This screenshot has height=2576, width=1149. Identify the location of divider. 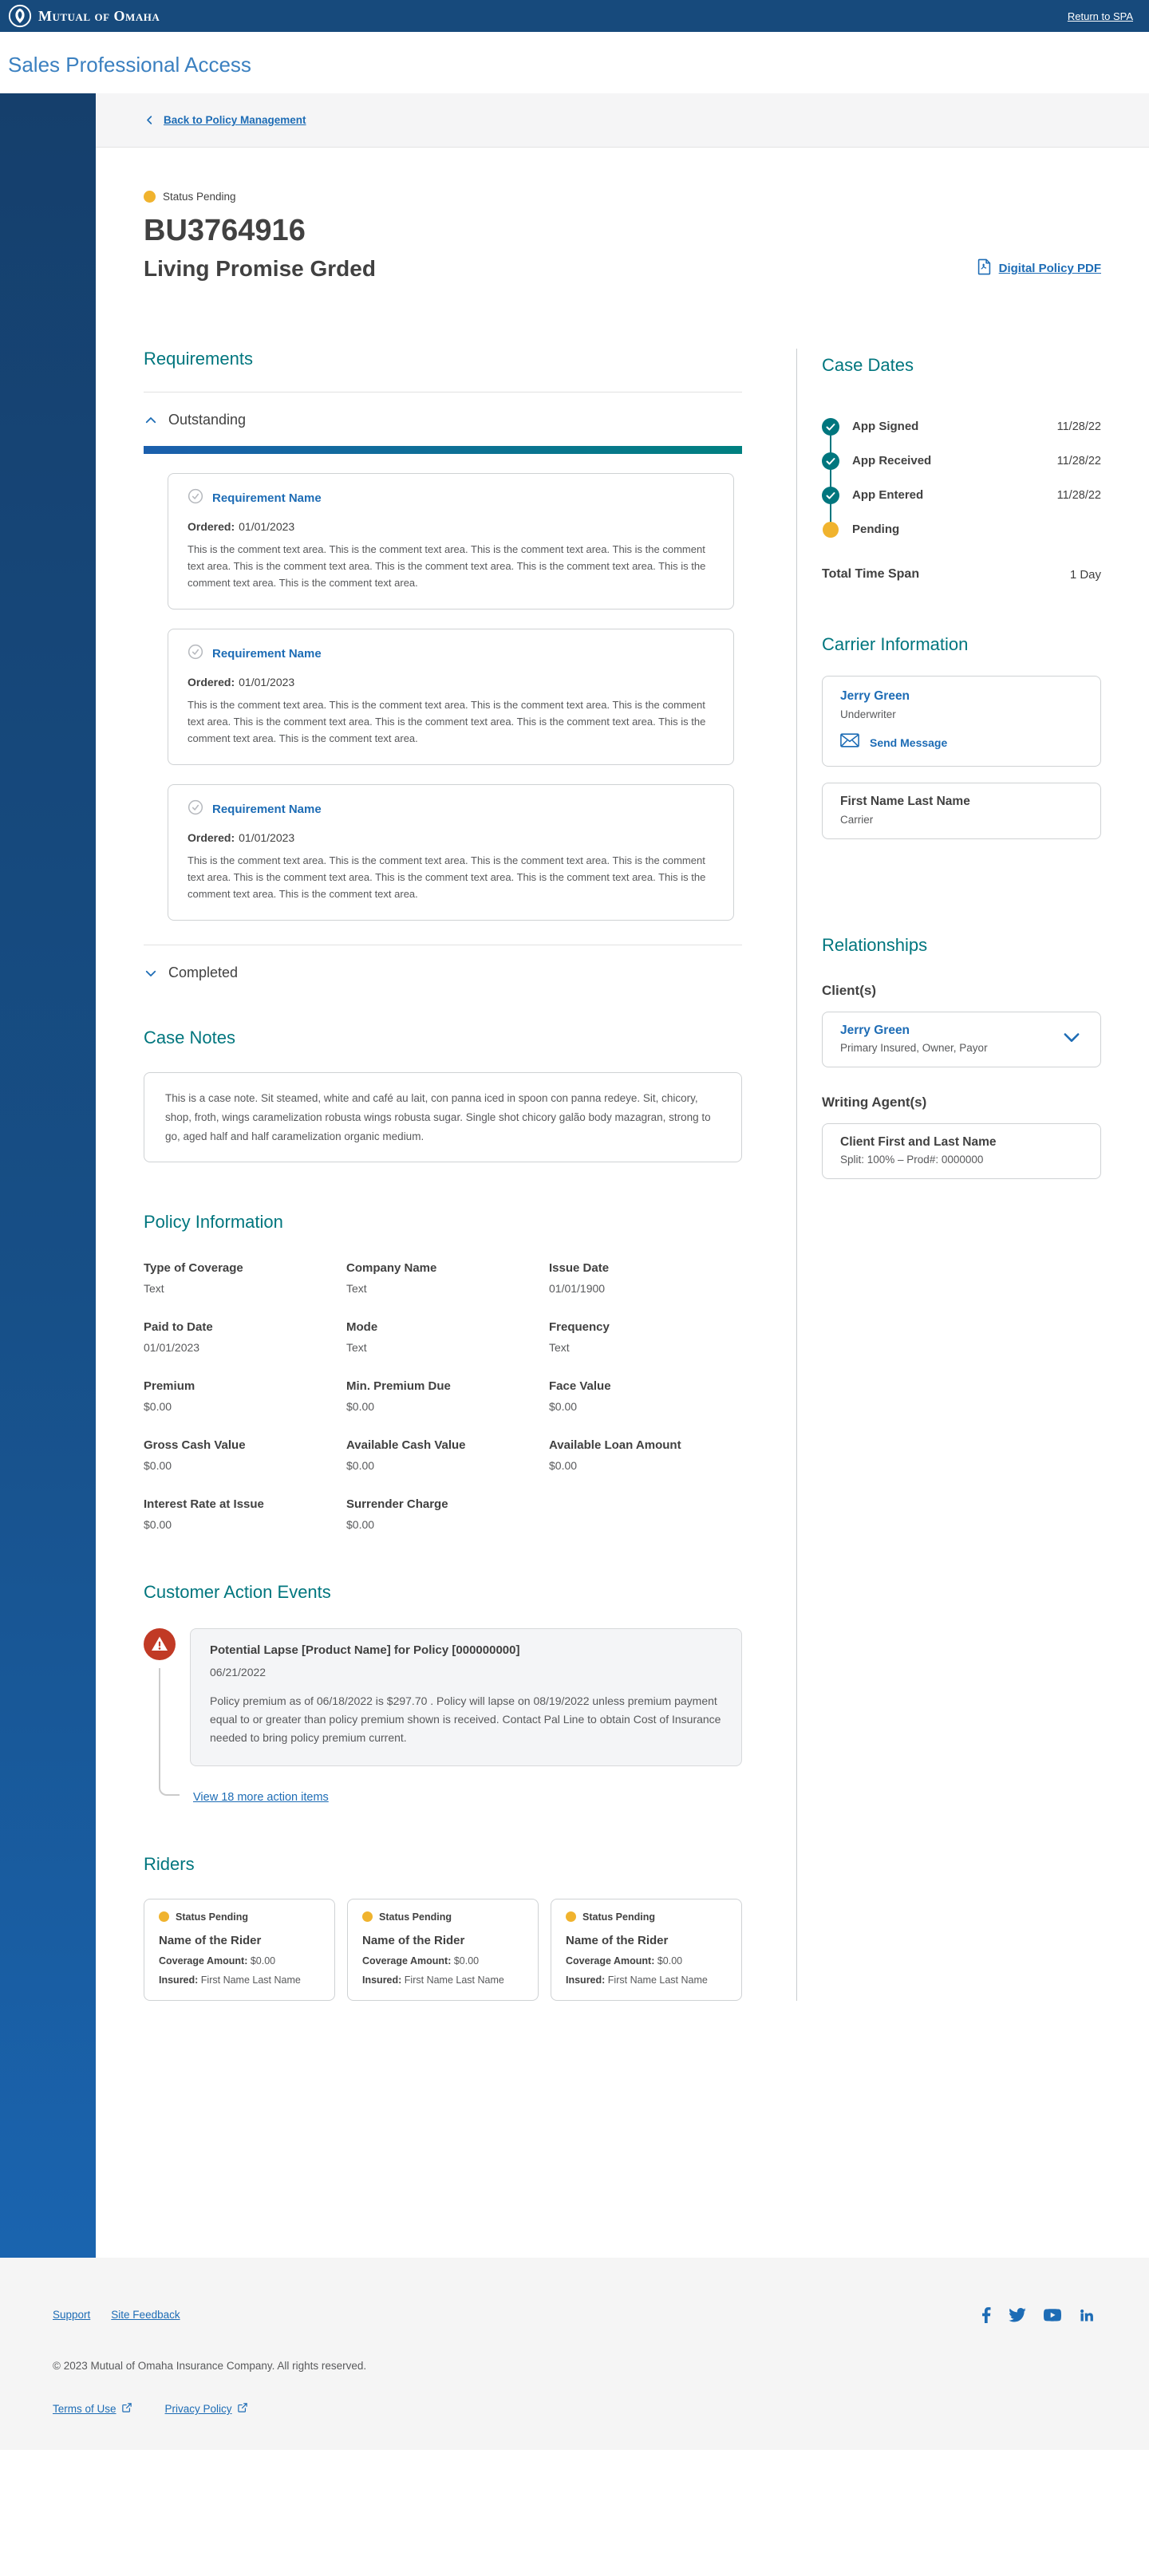
(443, 393).